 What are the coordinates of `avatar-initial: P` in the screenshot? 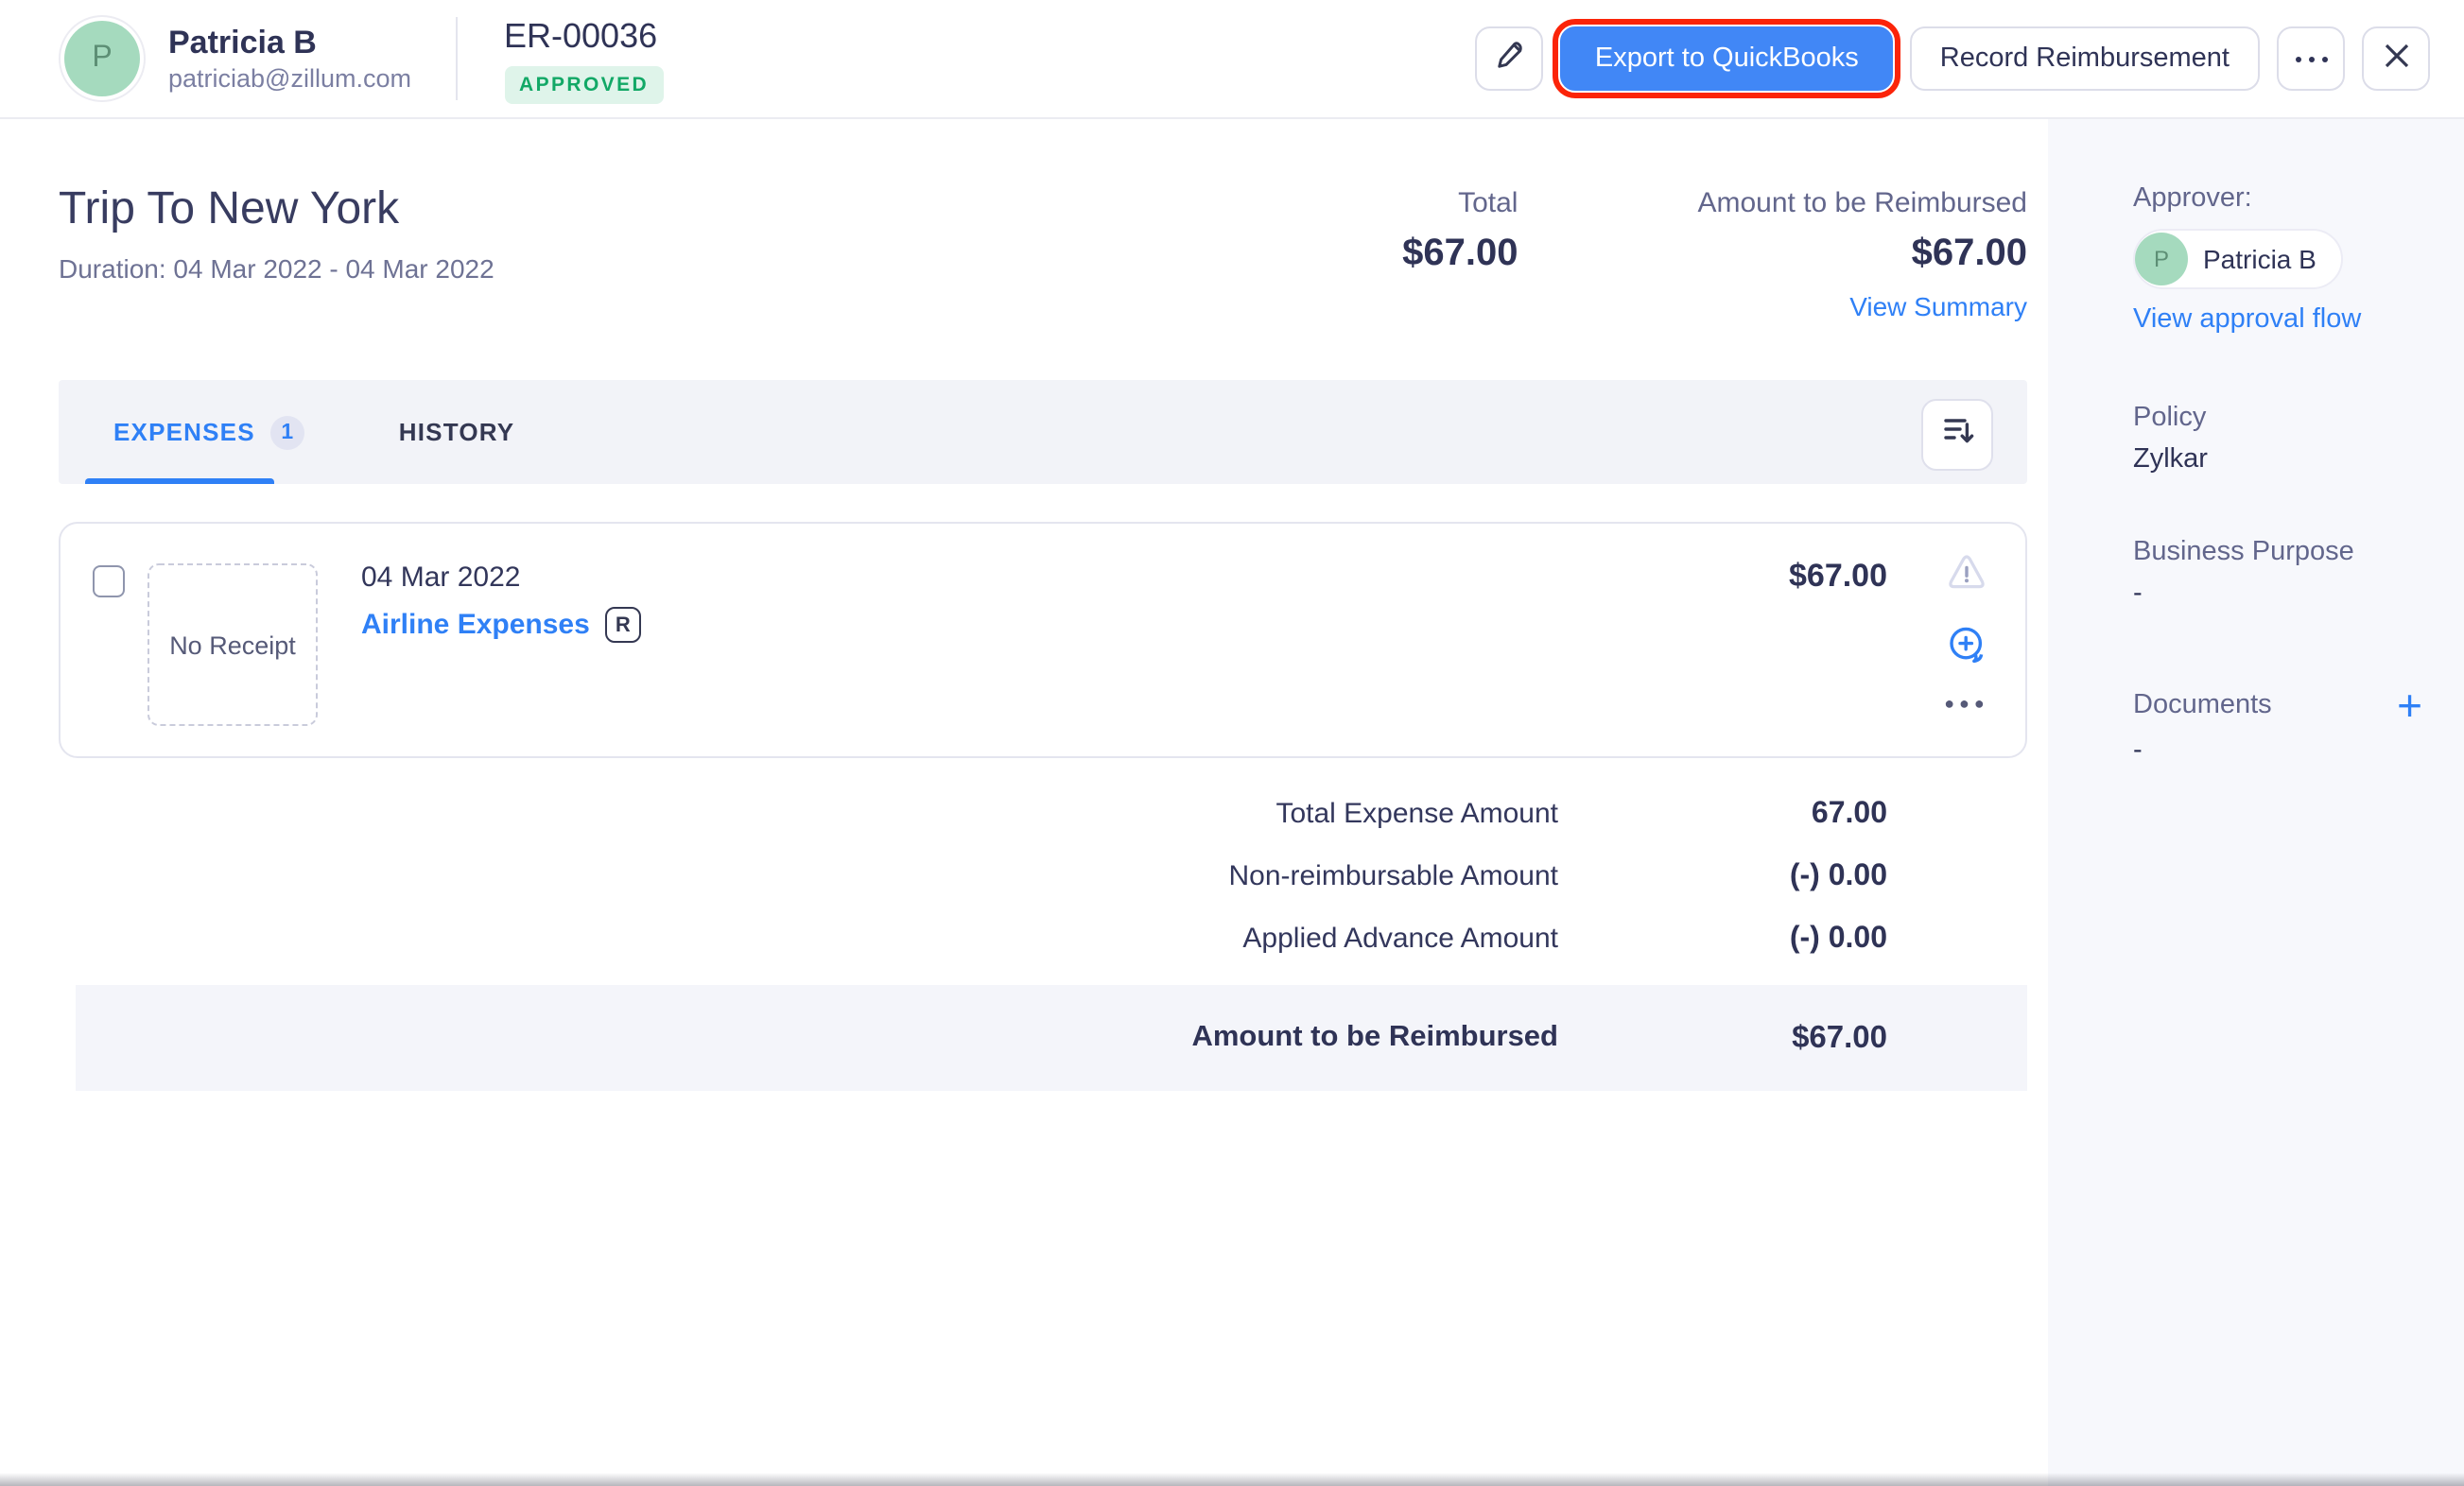 It's located at (102, 58).